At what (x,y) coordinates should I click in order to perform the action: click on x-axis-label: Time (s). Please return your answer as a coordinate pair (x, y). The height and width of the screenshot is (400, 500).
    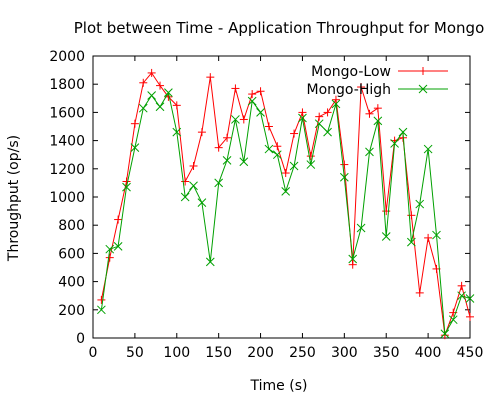
    Looking at the image, I should click on (279, 386).